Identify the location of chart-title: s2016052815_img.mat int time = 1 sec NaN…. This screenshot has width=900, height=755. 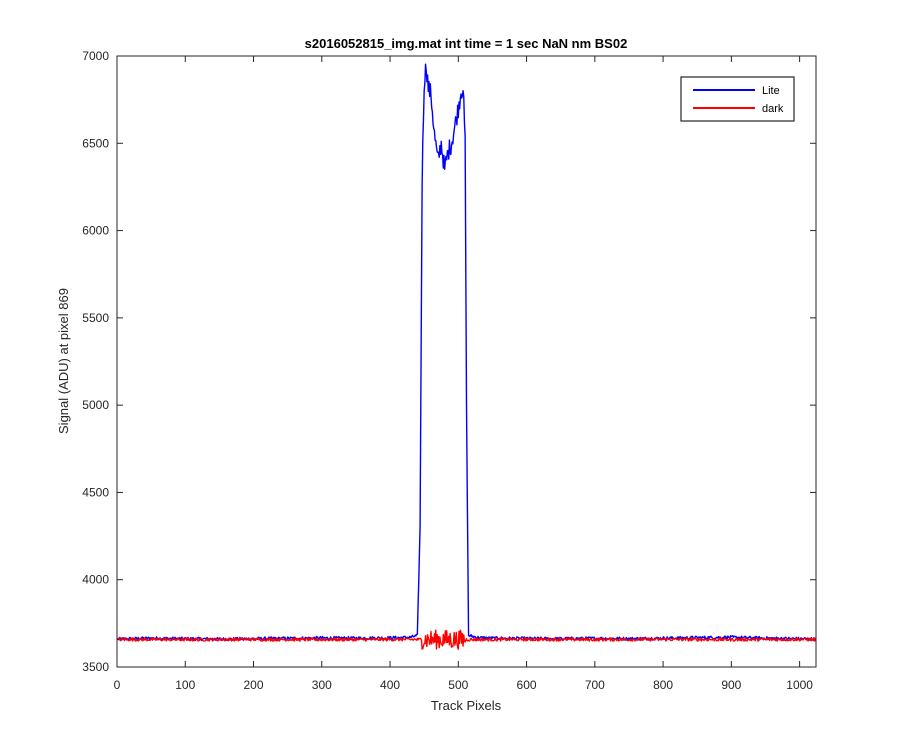
(466, 43).